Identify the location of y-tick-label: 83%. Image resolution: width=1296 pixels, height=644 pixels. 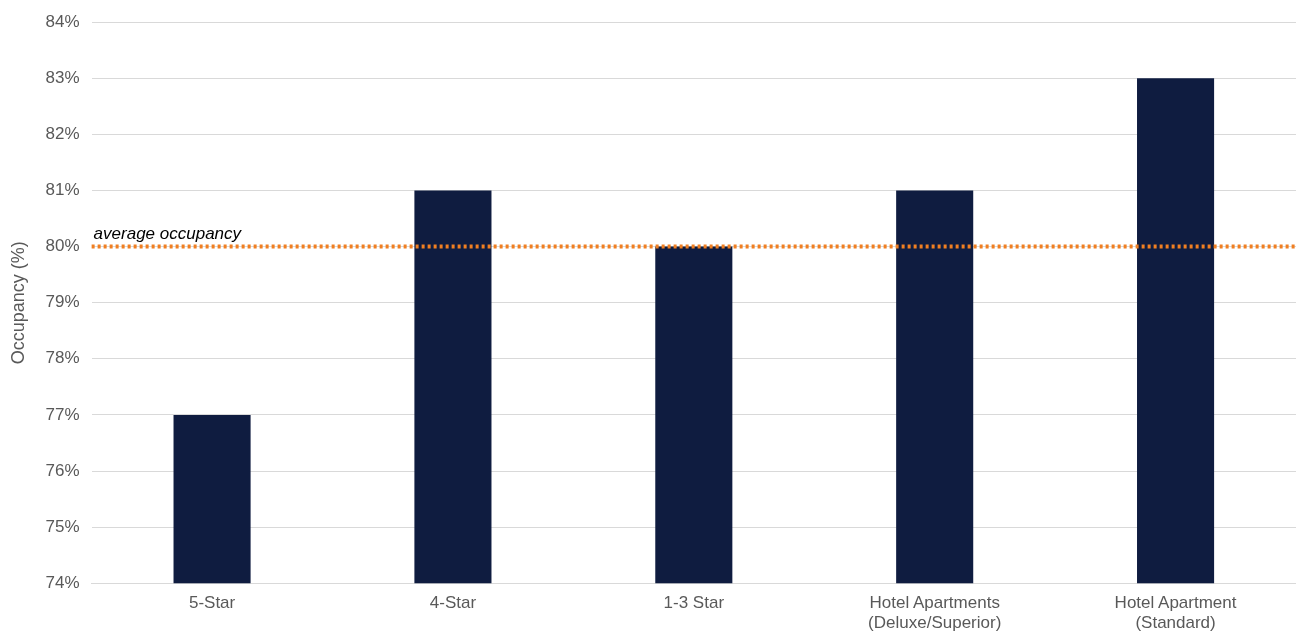
(62, 77).